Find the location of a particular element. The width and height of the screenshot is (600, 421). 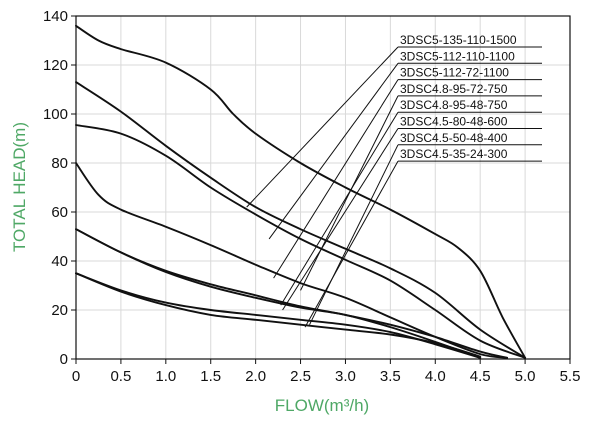

legend-label-2: 3DSC5-112-110-1100 is located at coordinates (457, 56).